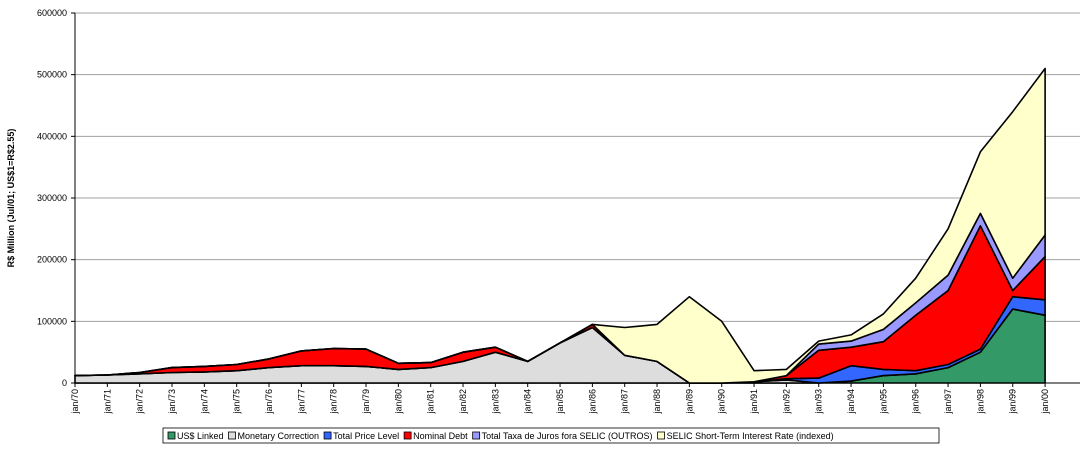  What do you see at coordinates (980, 402) in the screenshot?
I see `x-tick-label: jan/98` at bounding box center [980, 402].